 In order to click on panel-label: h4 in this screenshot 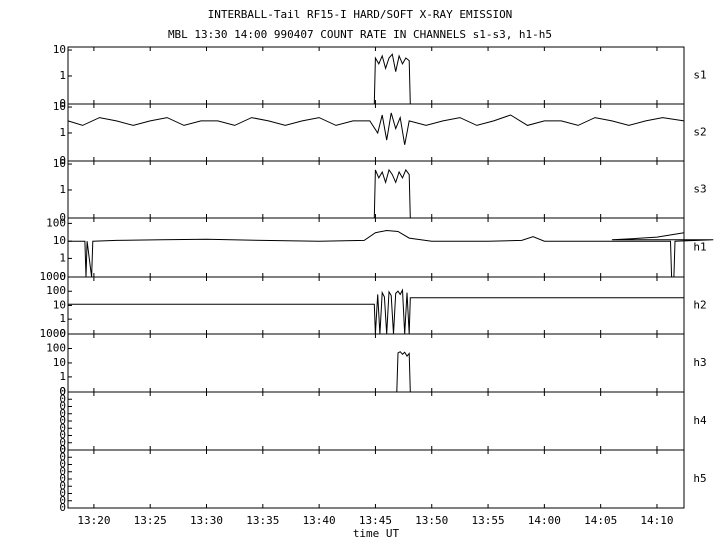, I will do `click(700, 420)`.